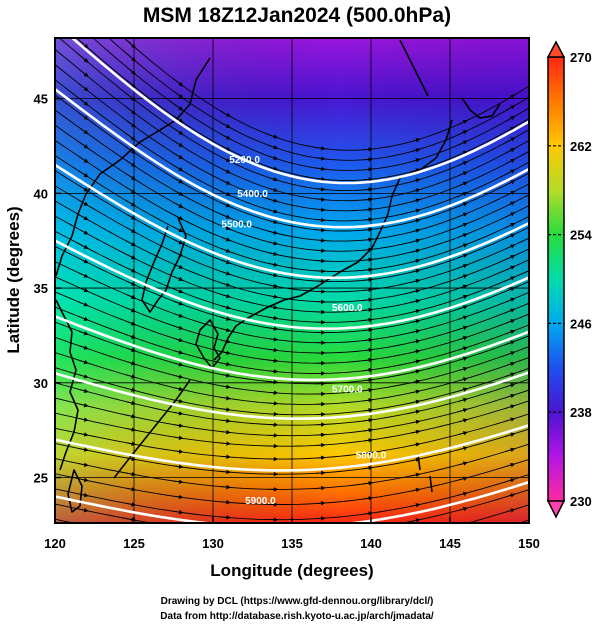 Image resolution: width=599 pixels, height=625 pixels. I want to click on x-tick-label: 145, so click(450, 543).